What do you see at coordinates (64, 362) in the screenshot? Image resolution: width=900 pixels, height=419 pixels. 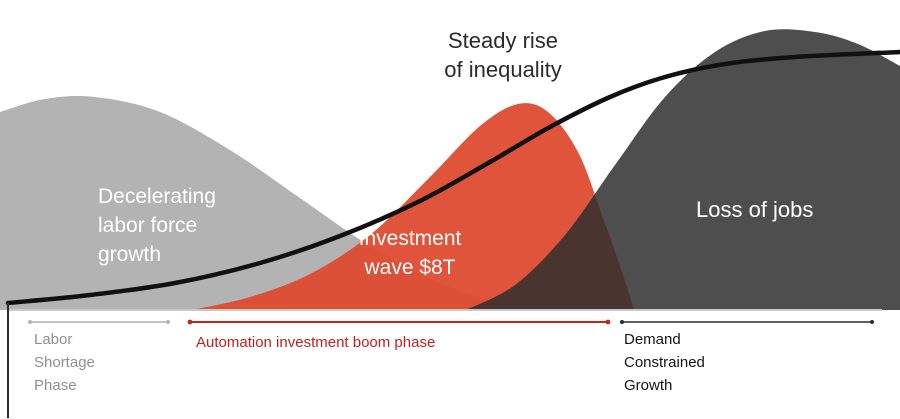 I see `phase-label-labor-shortage: Labor Shortage Phase` at bounding box center [64, 362].